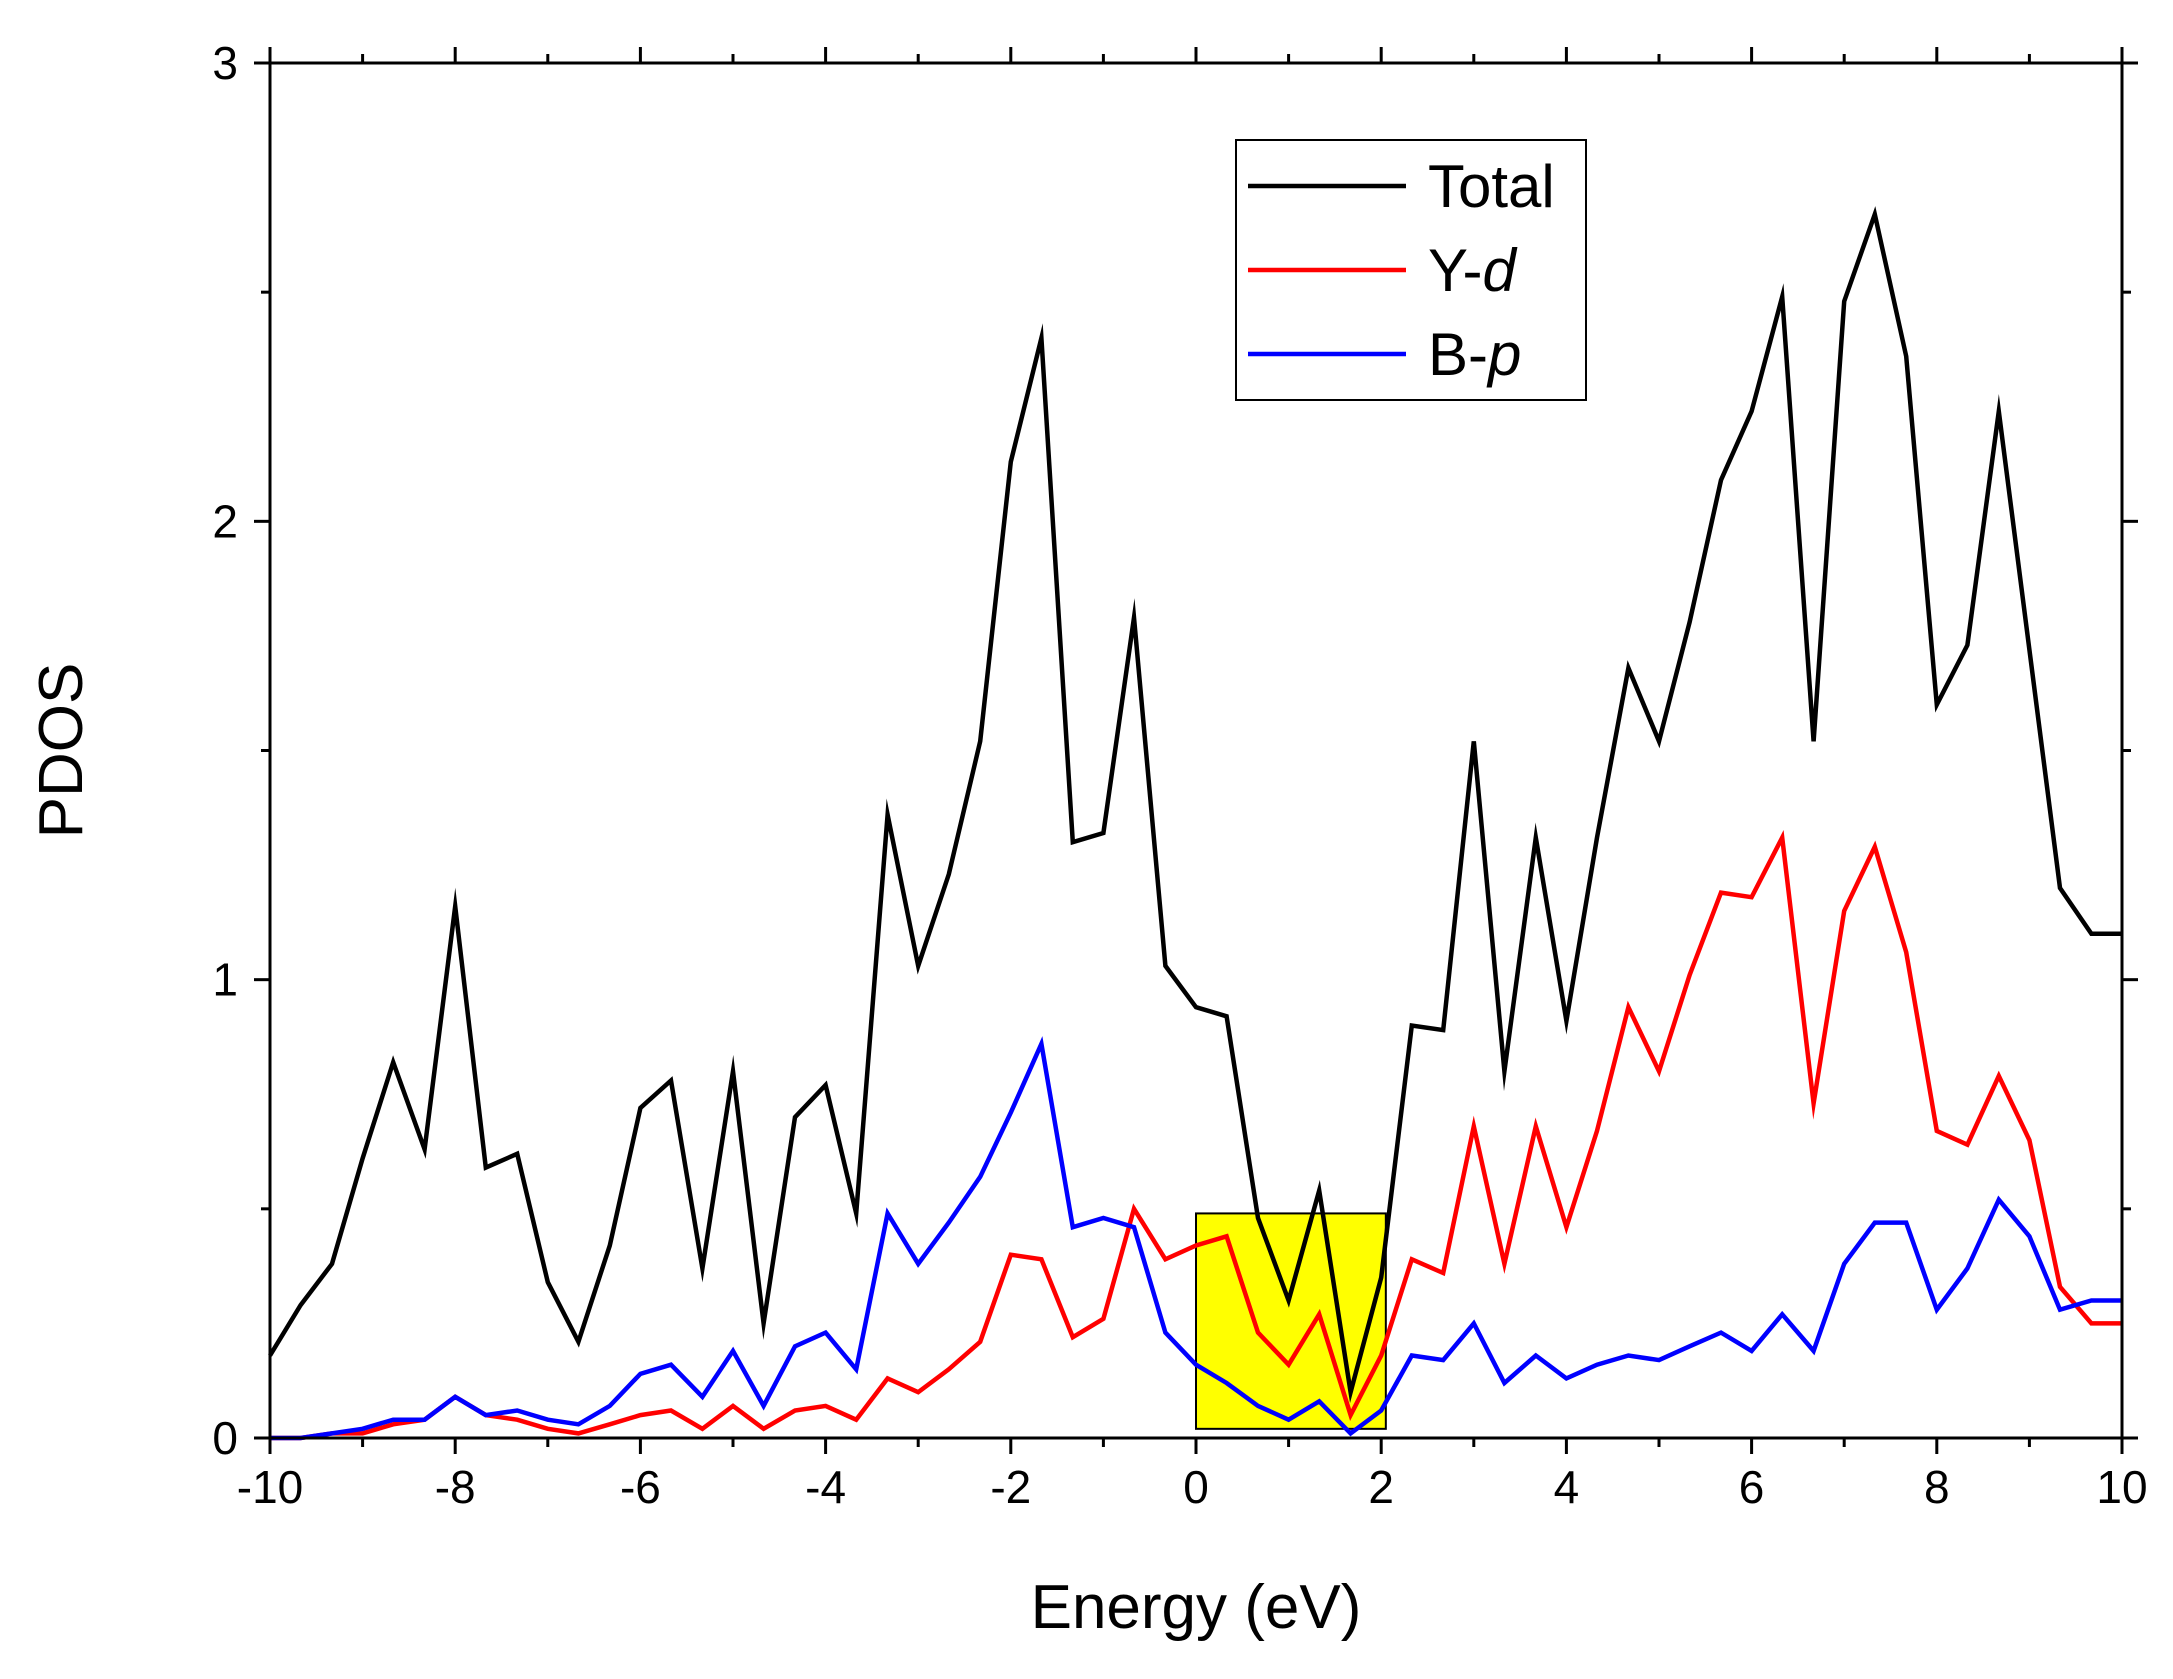 Image resolution: width=2173 pixels, height=1679 pixels. I want to click on y-tick-label: 1, so click(225, 980).